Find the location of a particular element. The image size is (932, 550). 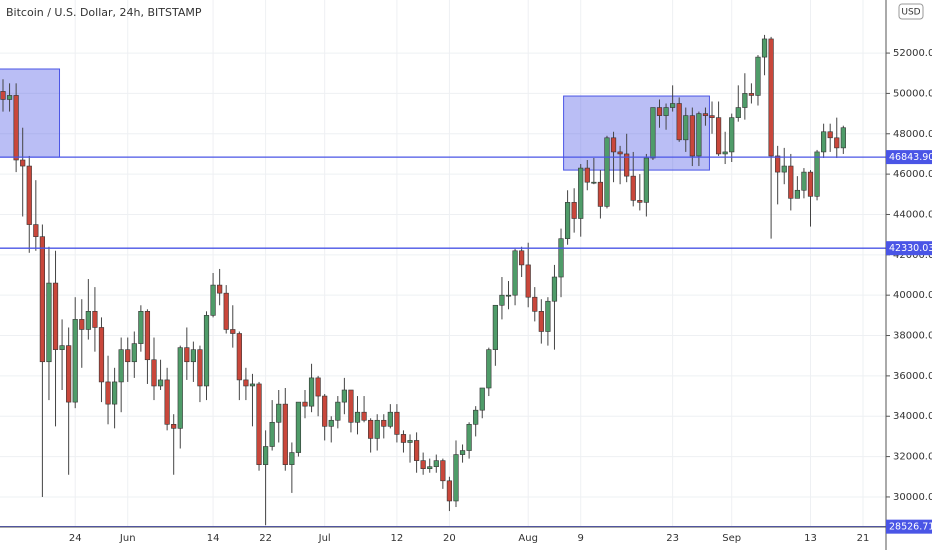

x-tick-label: Aug is located at coordinates (528, 538).